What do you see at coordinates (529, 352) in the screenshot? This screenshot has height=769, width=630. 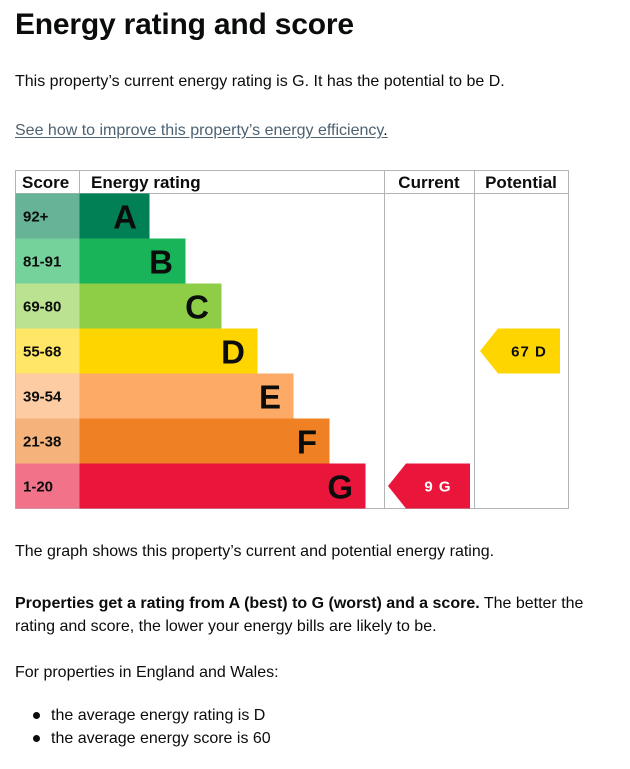 I see `potential-rating-marker-label: 67 D` at bounding box center [529, 352].